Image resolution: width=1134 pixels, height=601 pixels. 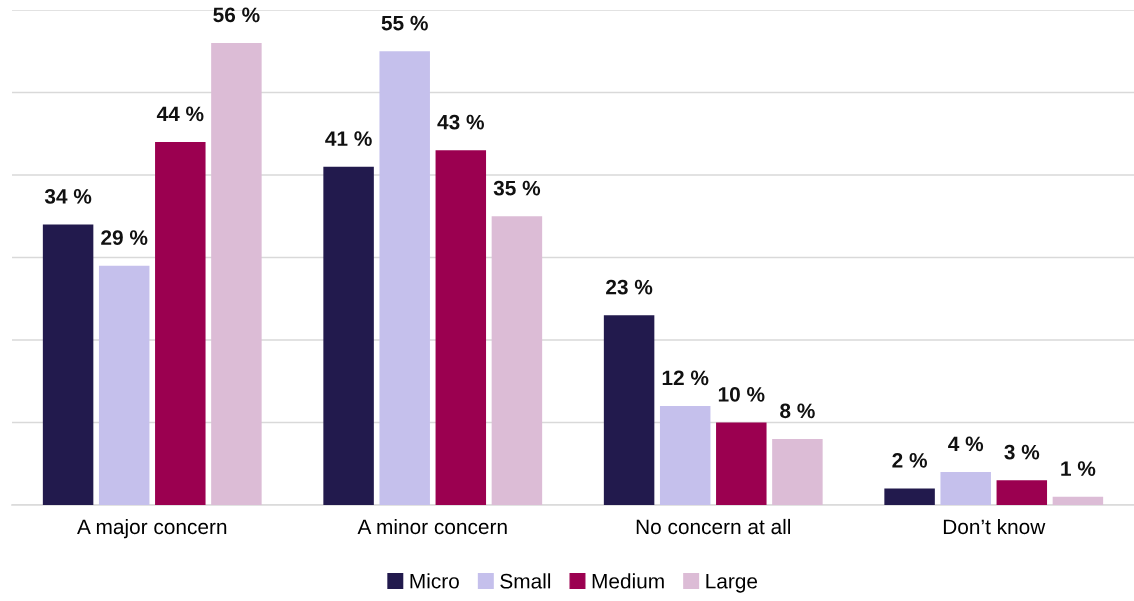 I want to click on legend-label: Medium, so click(x=628, y=581).